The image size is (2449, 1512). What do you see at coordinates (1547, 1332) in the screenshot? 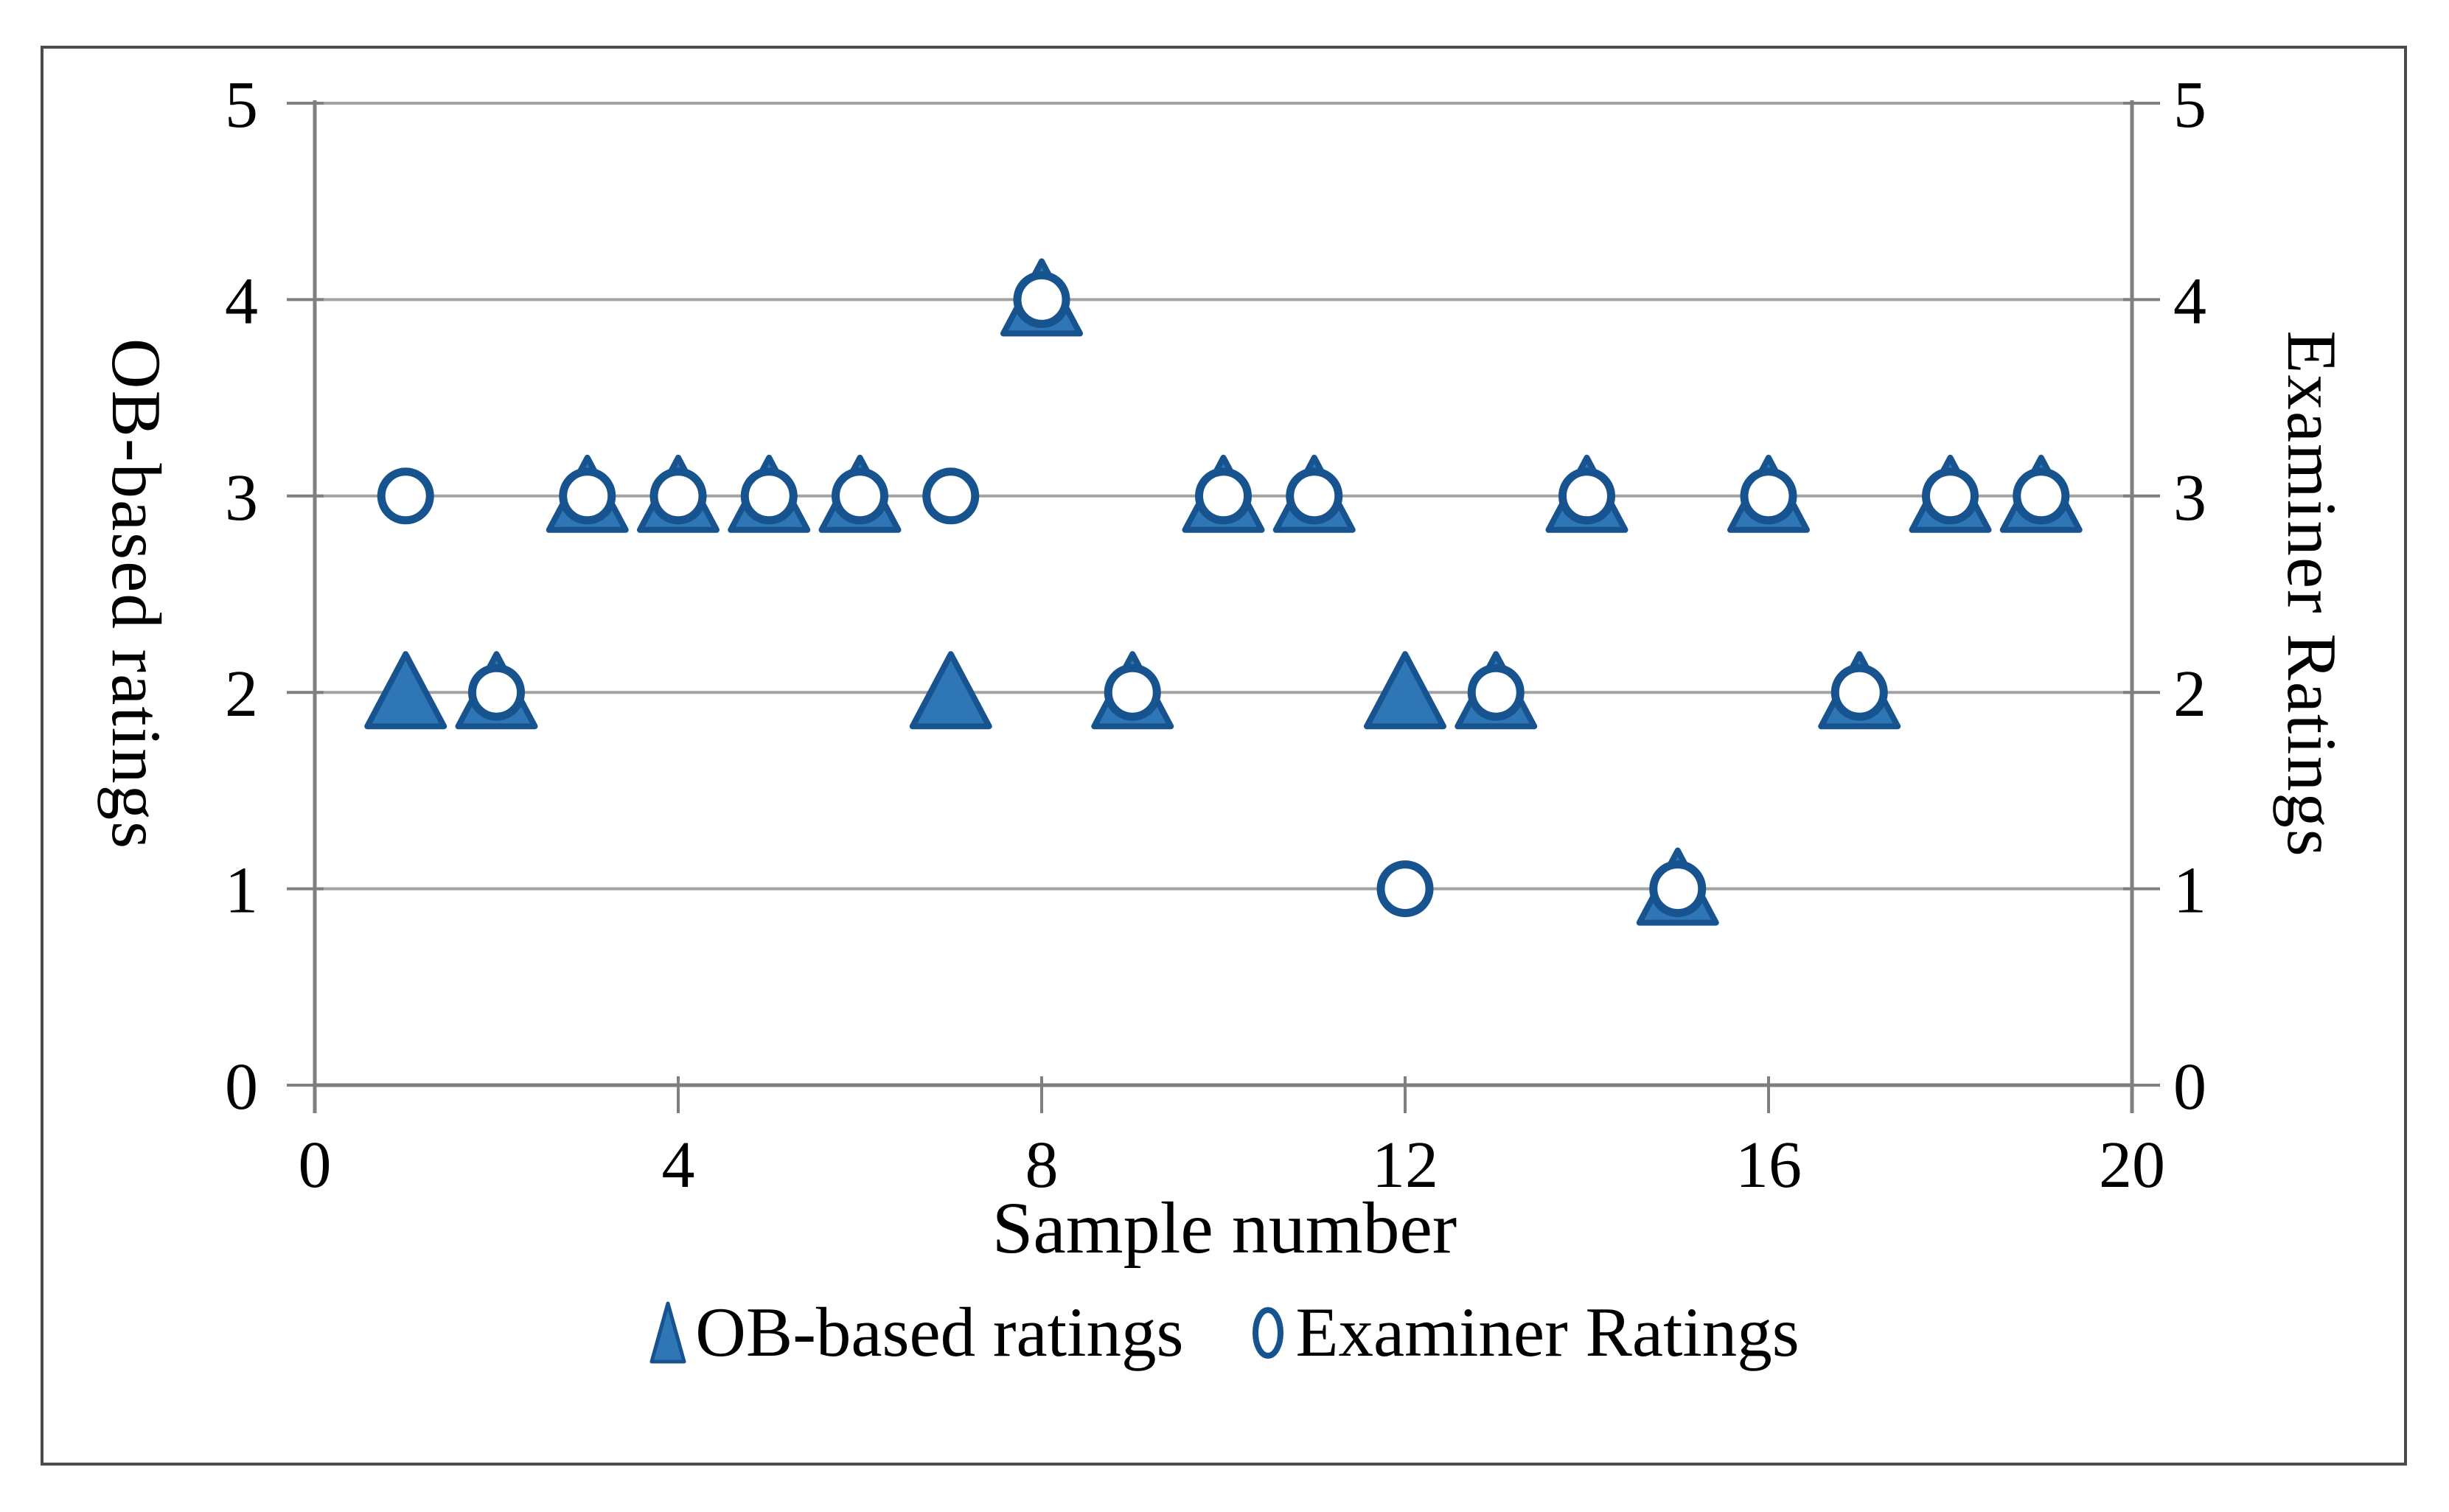
I see `legend-label-examiner: Examiner Ratings` at bounding box center [1547, 1332].